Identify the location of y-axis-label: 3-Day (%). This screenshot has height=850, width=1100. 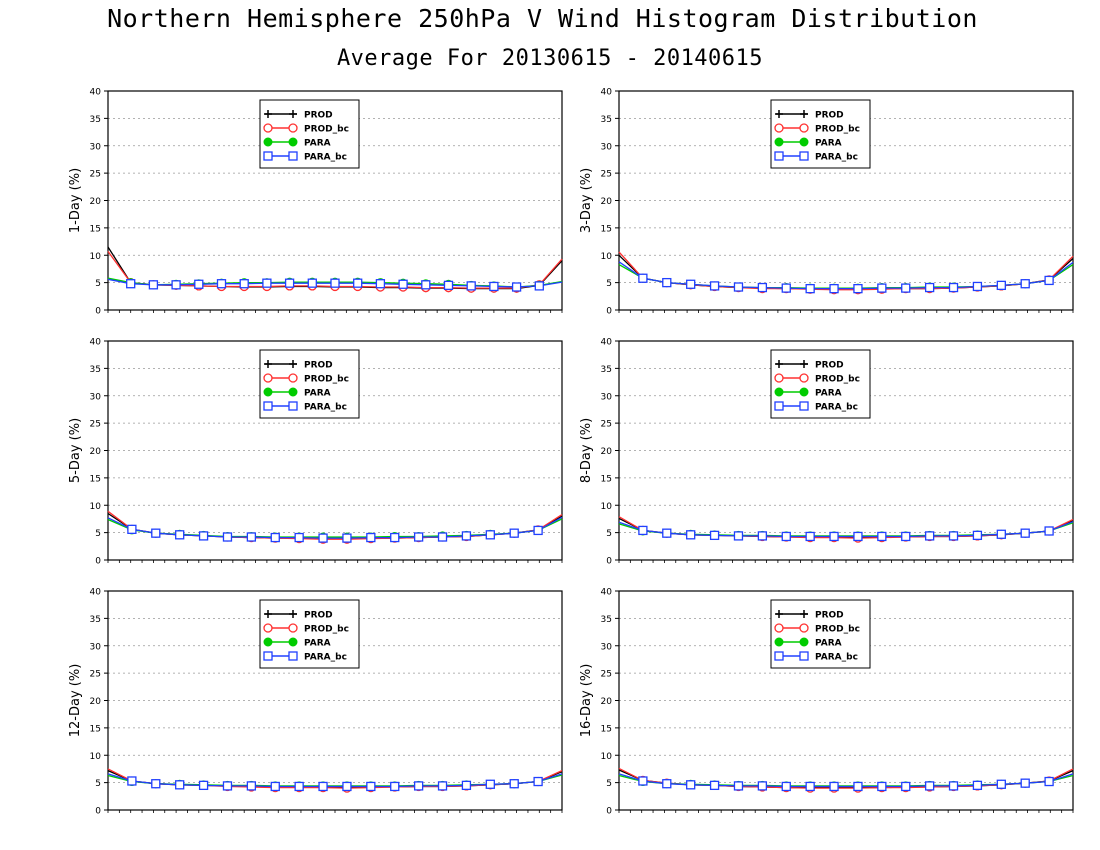
(586, 200).